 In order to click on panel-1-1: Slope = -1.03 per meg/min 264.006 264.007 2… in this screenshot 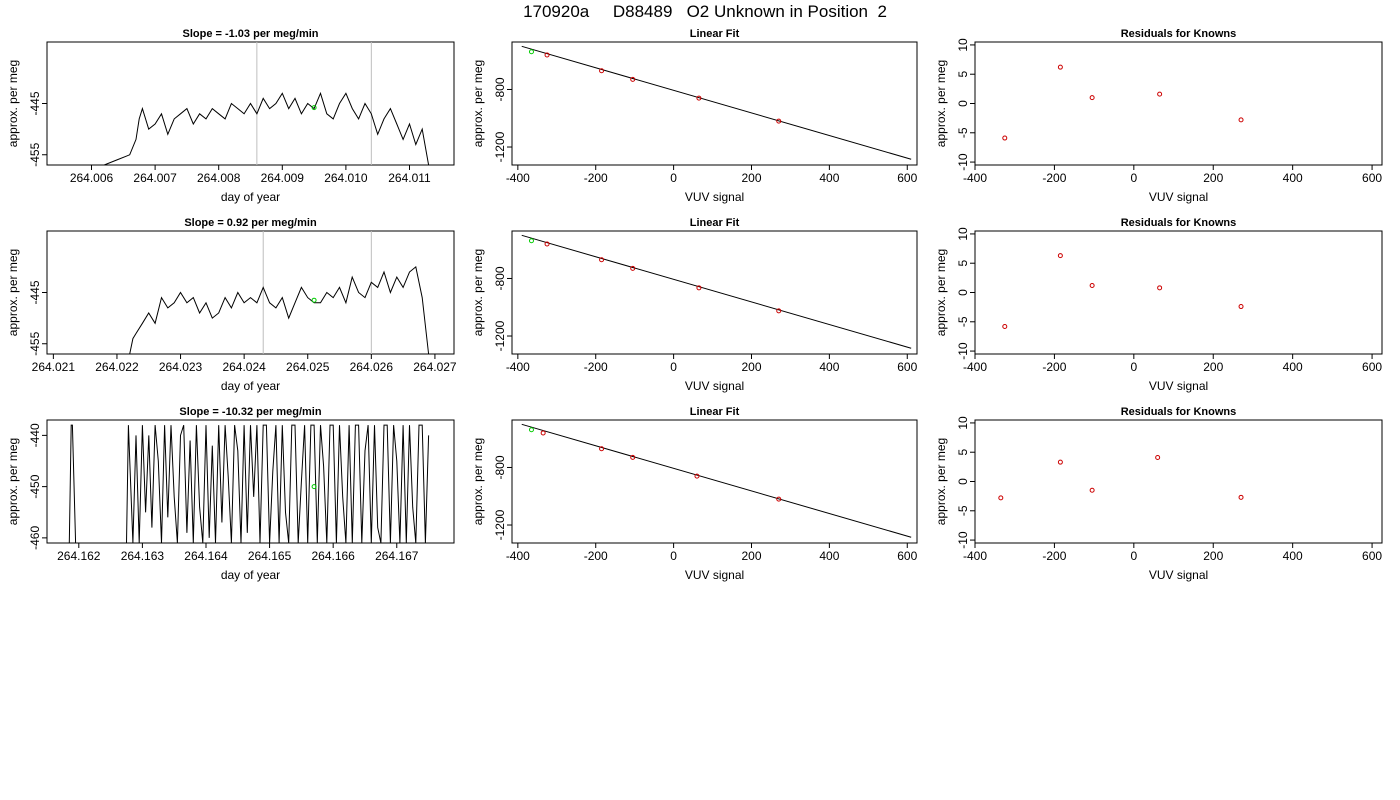, I will do `click(230, 116)`.